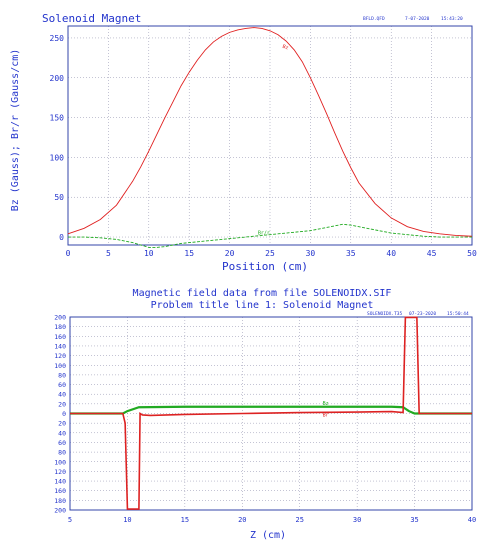 This screenshot has width=491, height=553. I want to click on chart1-y-tick-label: 100, so click(57, 157).